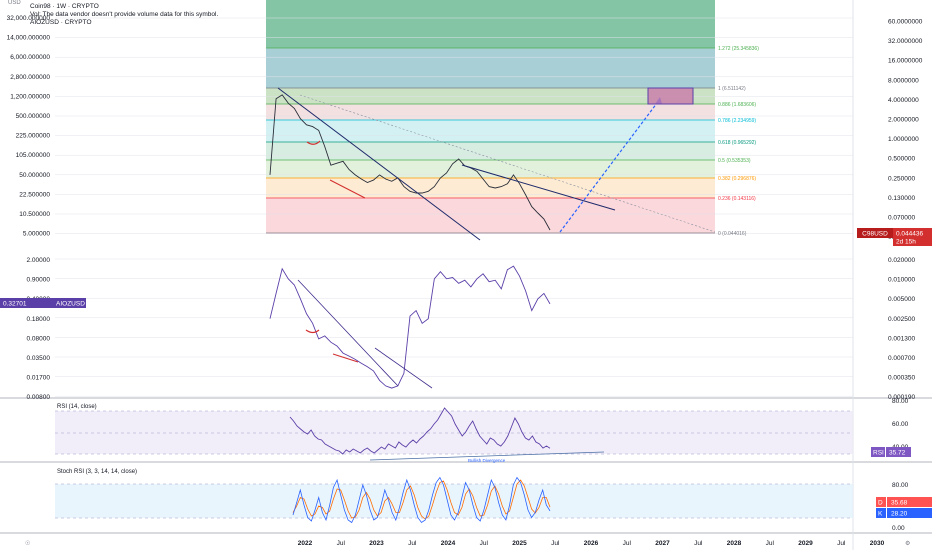 This screenshot has width=932, height=550. I want to click on series-line-aioz, so click(410, 327).